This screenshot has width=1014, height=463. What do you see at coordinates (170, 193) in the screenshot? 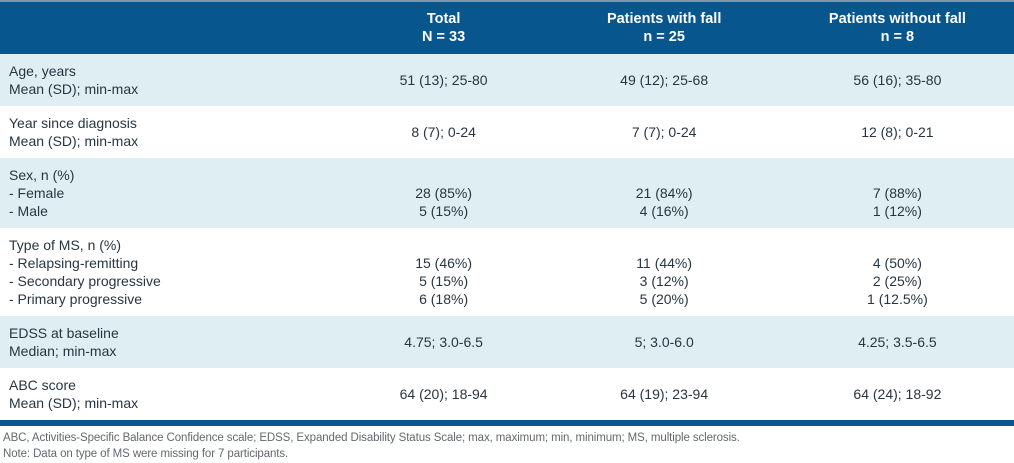
I see `row-label: Sex, n (%) - Female - Male` at bounding box center [170, 193].